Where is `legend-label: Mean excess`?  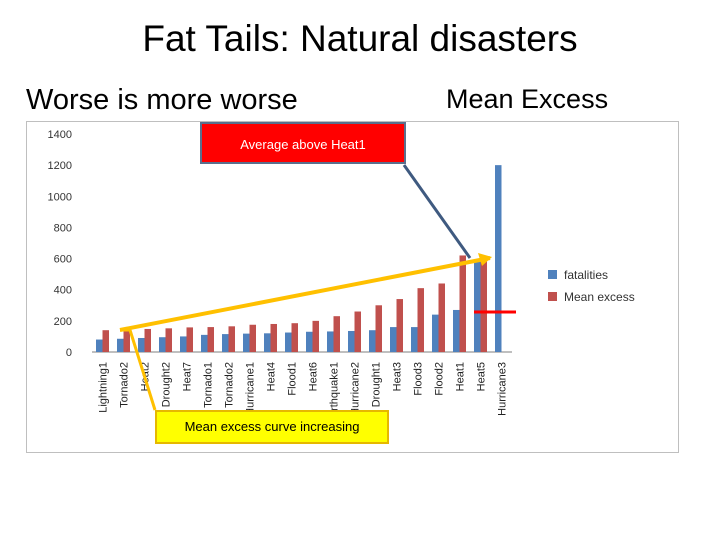
legend-label: Mean excess is located at coordinates (599, 297).